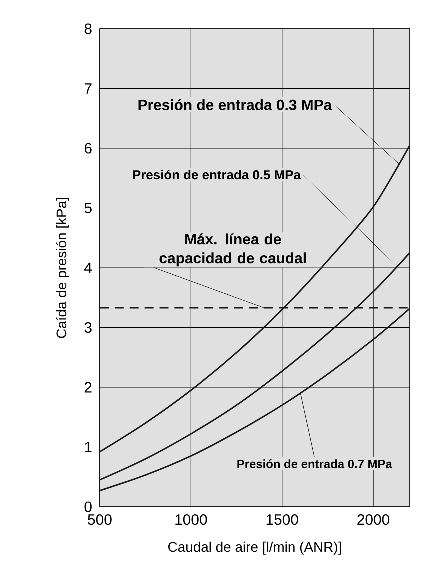 The image size is (430, 576). I want to click on x-tick-label: 2000, so click(374, 520).